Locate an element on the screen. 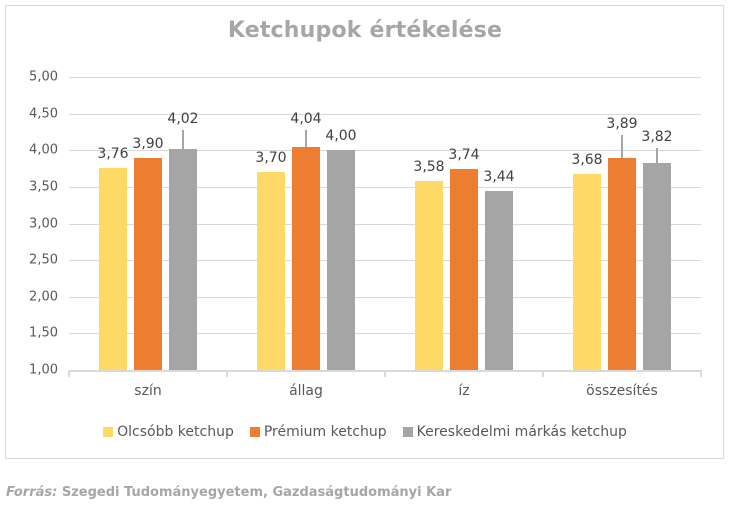 The width and height of the screenshot is (730, 509). data-label: 4,00 is located at coordinates (341, 136).